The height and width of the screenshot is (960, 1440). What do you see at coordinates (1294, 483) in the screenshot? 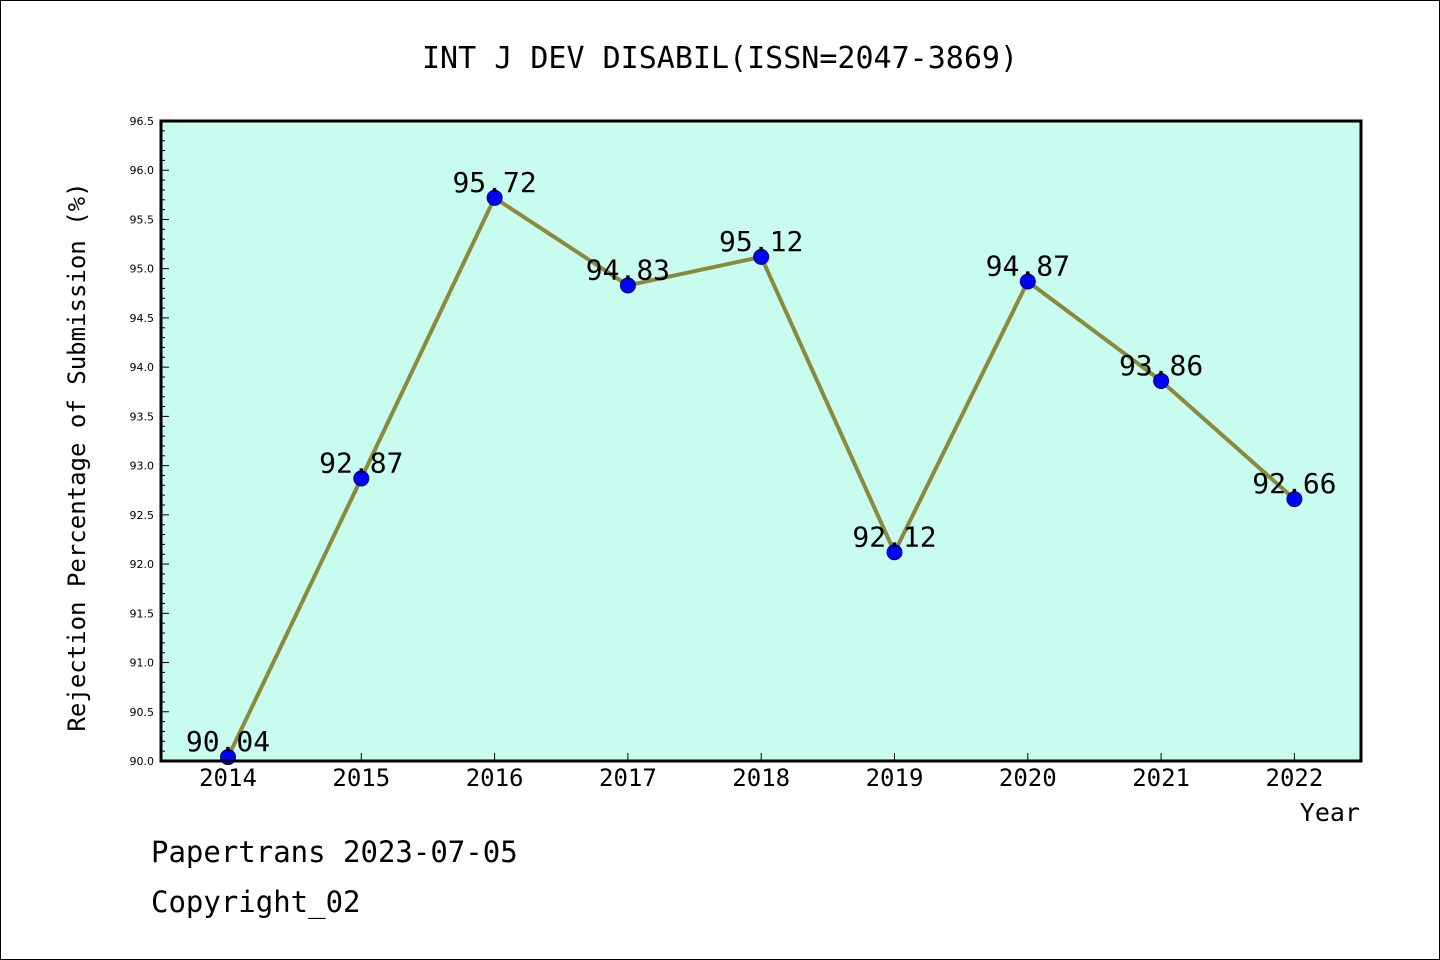
I see `data-label: 92.66` at bounding box center [1294, 483].